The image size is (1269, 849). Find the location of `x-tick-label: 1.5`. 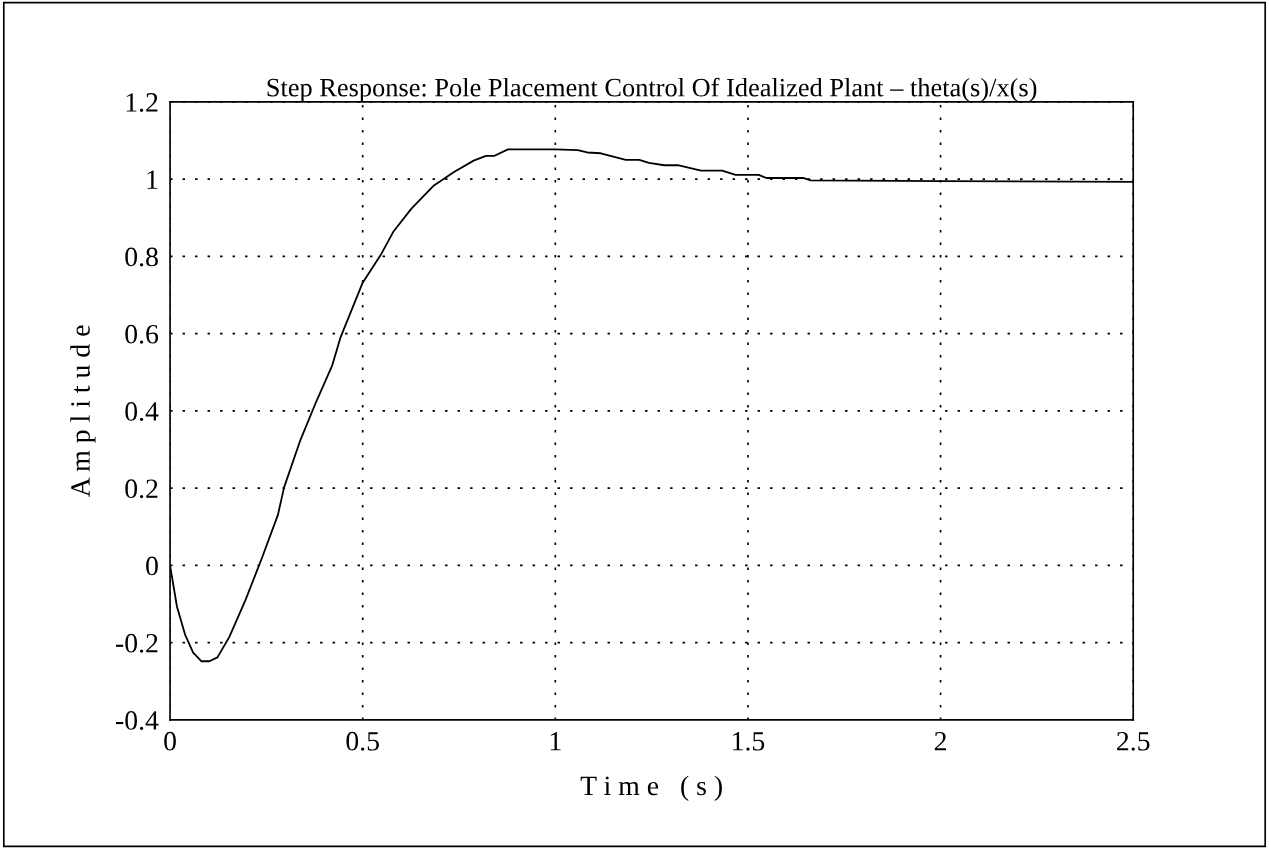

x-tick-label: 1.5 is located at coordinates (749, 741).